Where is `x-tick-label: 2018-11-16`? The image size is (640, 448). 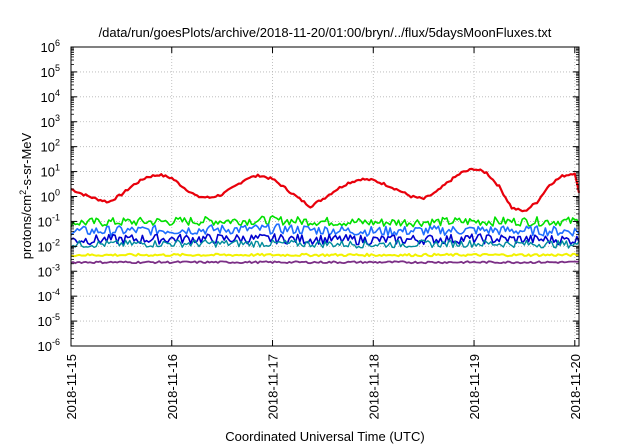 x-tick-label: 2018-11-16 is located at coordinates (172, 387).